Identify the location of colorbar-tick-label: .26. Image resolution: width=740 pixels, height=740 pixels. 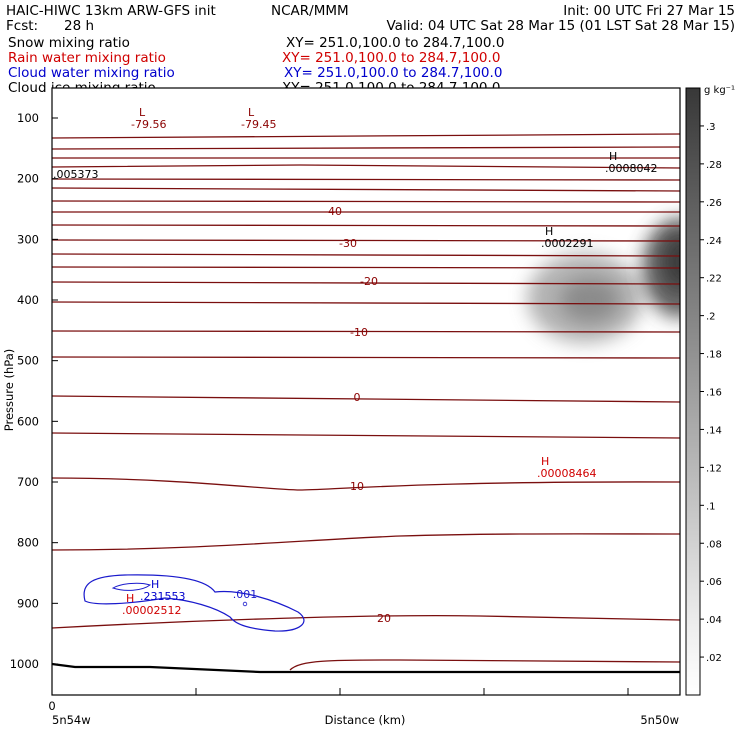
(714, 203).